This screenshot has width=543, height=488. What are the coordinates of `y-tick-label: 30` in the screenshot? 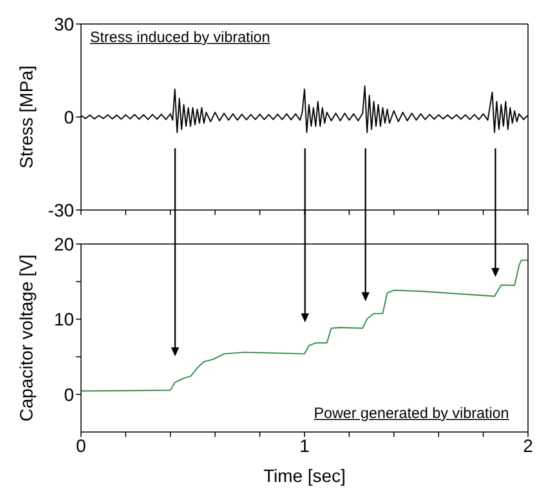 It's located at (64, 24).